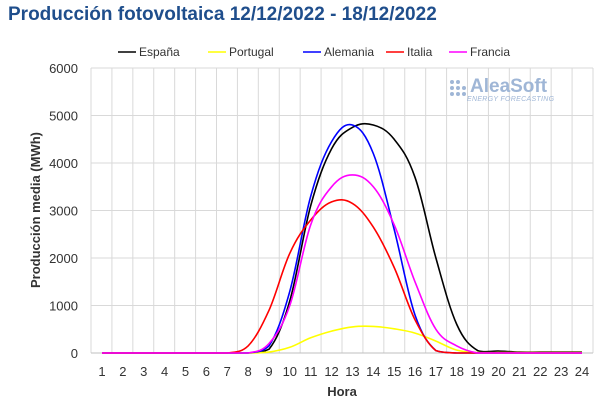 Image resolution: width=600 pixels, height=418 pixels. I want to click on aleasoft-logo: AleaSoft ENERGY FORECASTING, so click(502, 89).